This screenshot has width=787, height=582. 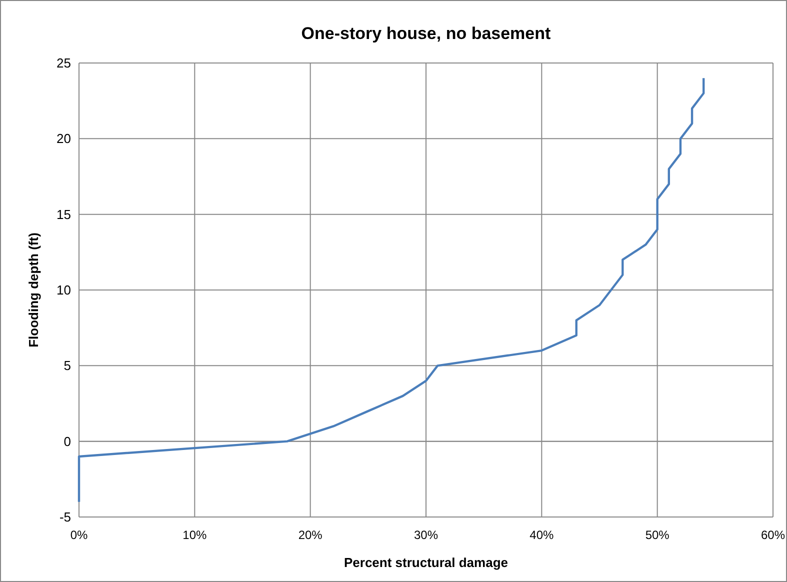 What do you see at coordinates (657, 535) in the screenshot?
I see `x-tick-label: 50%` at bounding box center [657, 535].